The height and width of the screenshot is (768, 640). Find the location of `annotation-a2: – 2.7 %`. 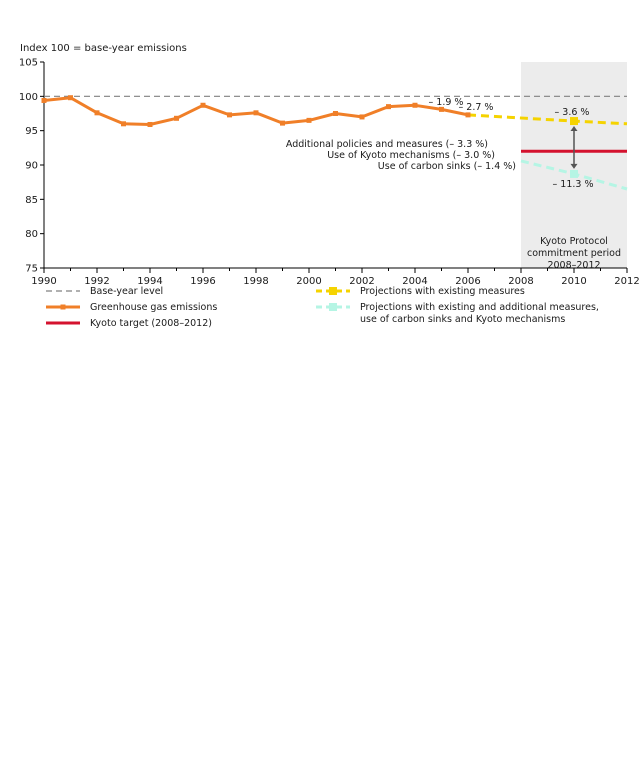

annotation-a2: – 2.7 % is located at coordinates (476, 107).